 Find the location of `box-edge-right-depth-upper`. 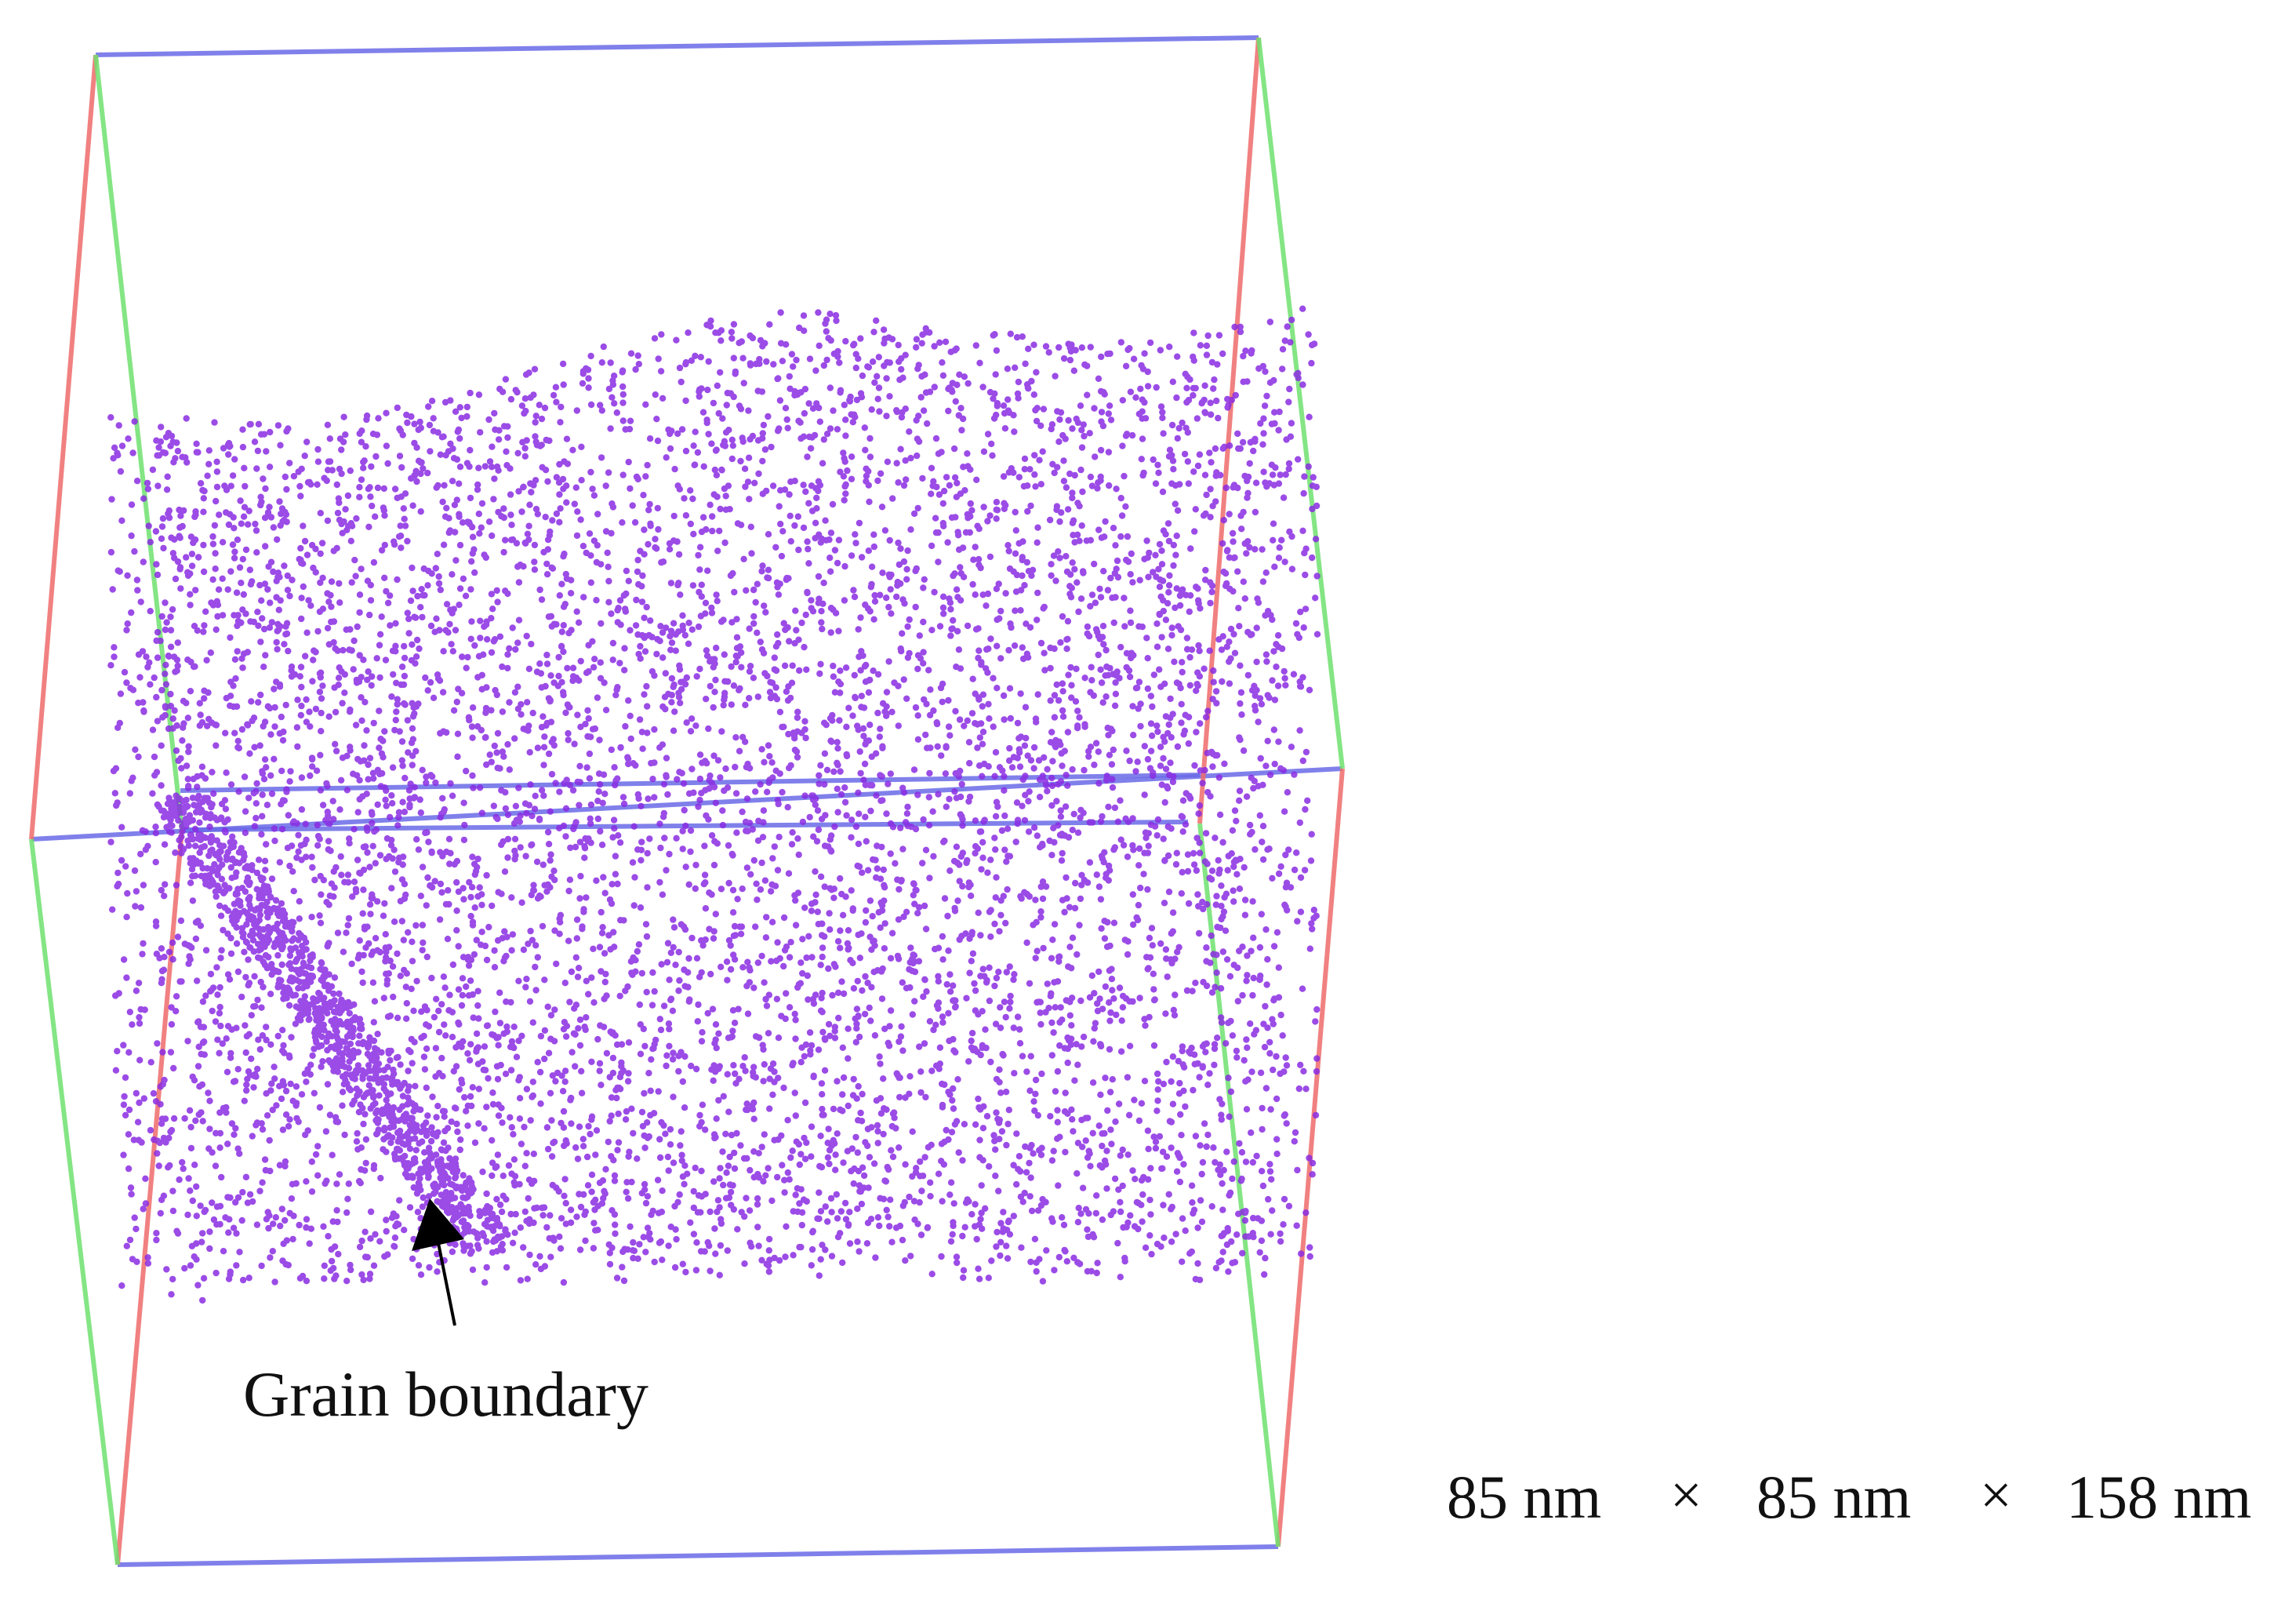

box-edge-right-depth-upper is located at coordinates (1300, 403).